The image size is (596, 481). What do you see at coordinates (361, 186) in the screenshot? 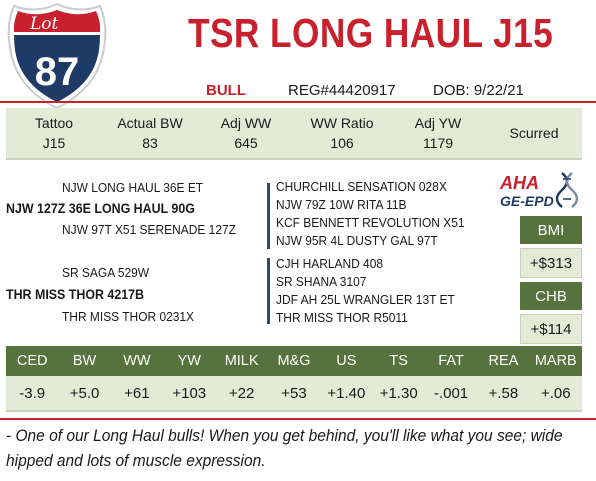
I see `pedigree-ancestor: CHURCHILL SENSATION 028X` at bounding box center [361, 186].